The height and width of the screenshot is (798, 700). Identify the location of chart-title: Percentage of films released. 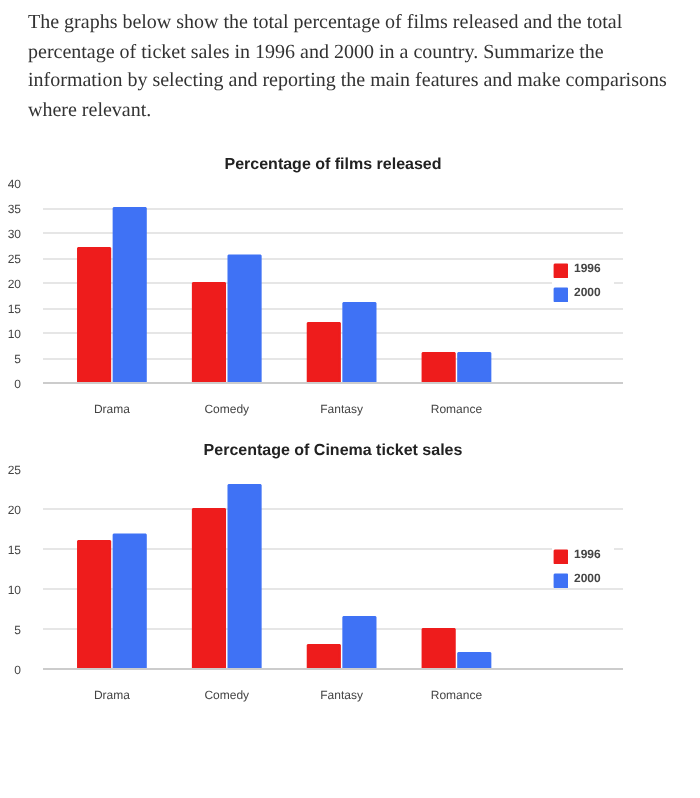
(333, 164).